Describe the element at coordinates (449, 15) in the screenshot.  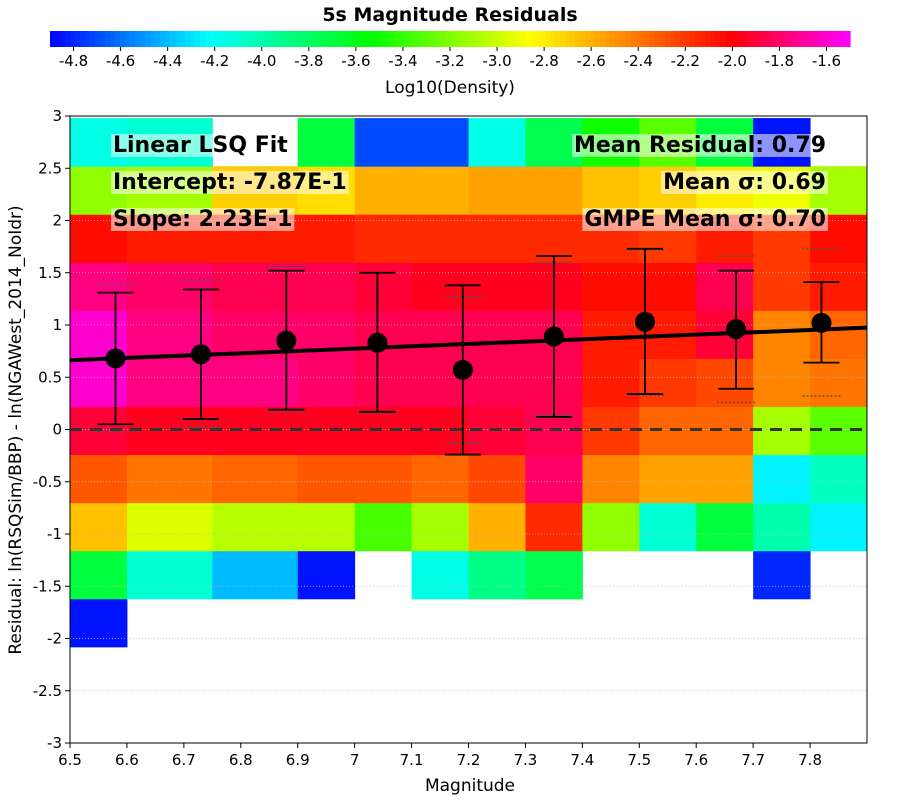
I see `chart-title: 5s Magnitude Residuals` at that location.